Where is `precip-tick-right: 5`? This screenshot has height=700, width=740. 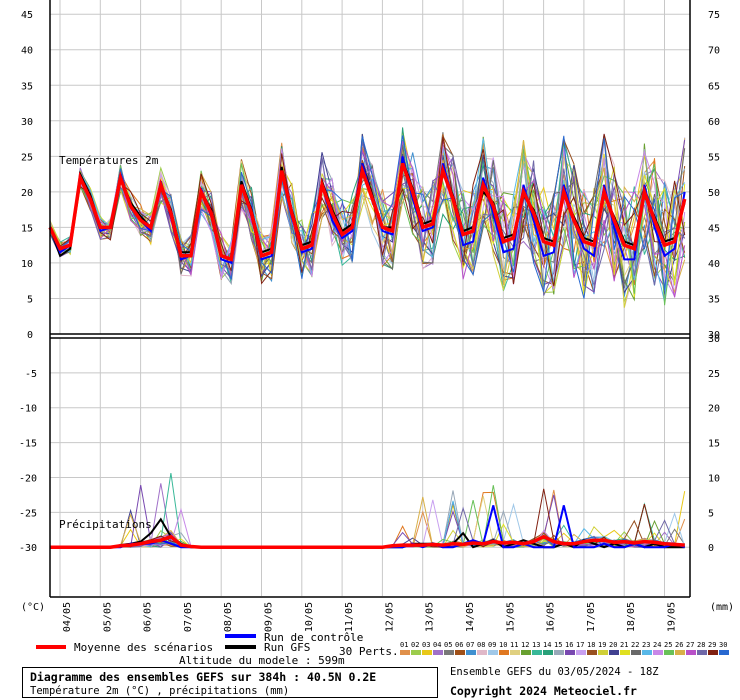
precip-tick-right: 5 is located at coordinates (711, 513).